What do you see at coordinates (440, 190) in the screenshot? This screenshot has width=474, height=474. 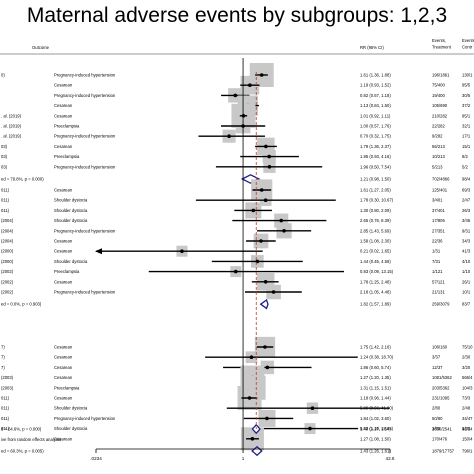 I see `events-treatment-value: 125/401` at bounding box center [440, 190].